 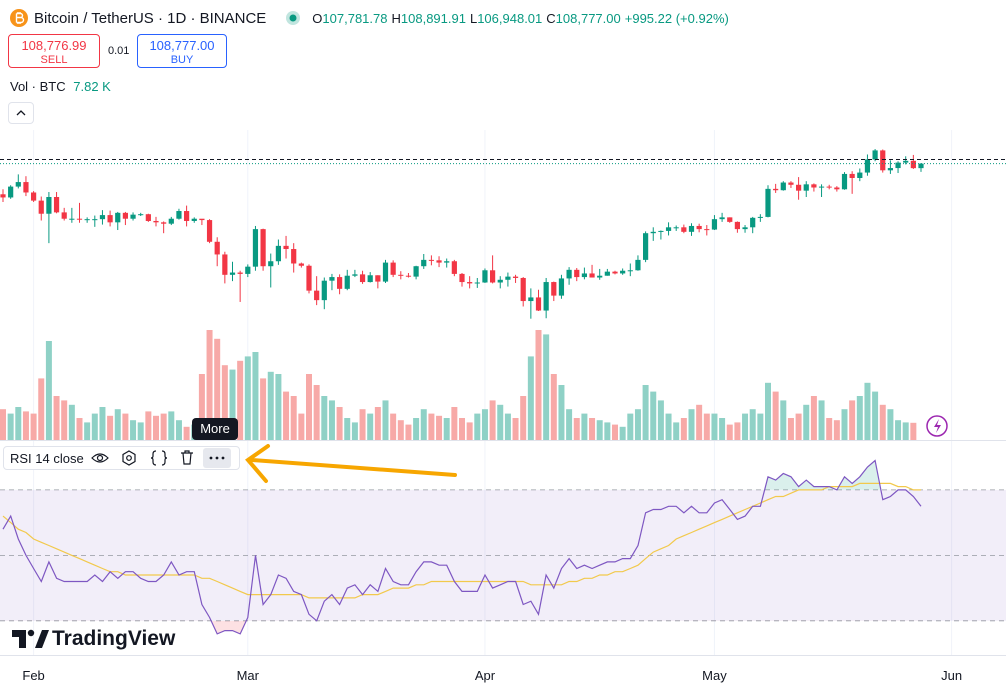 I want to click on volume-legend: Vol · BTC 7.82 K, so click(x=60, y=86).